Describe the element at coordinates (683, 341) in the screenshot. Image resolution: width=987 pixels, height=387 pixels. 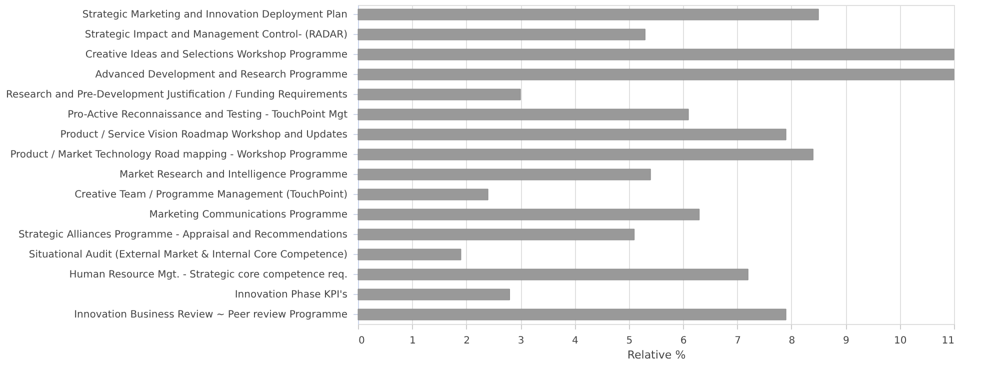
I see `x-tick-label: 6` at that location.